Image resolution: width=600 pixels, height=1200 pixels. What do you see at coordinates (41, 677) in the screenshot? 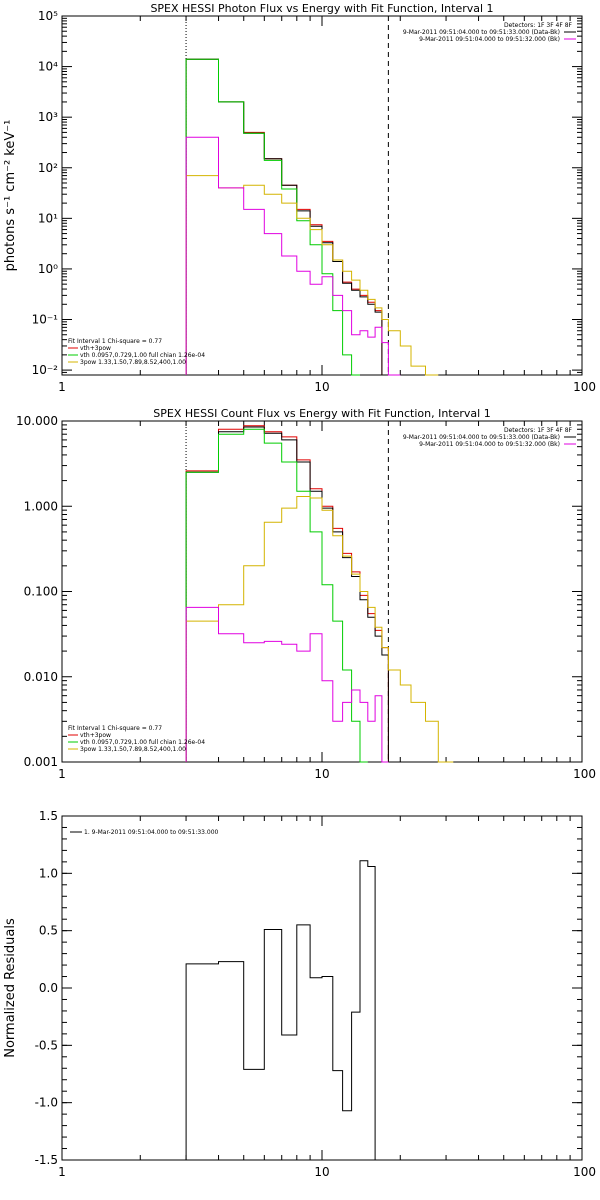
I see `y-tick-label: 0.010` at bounding box center [41, 677].